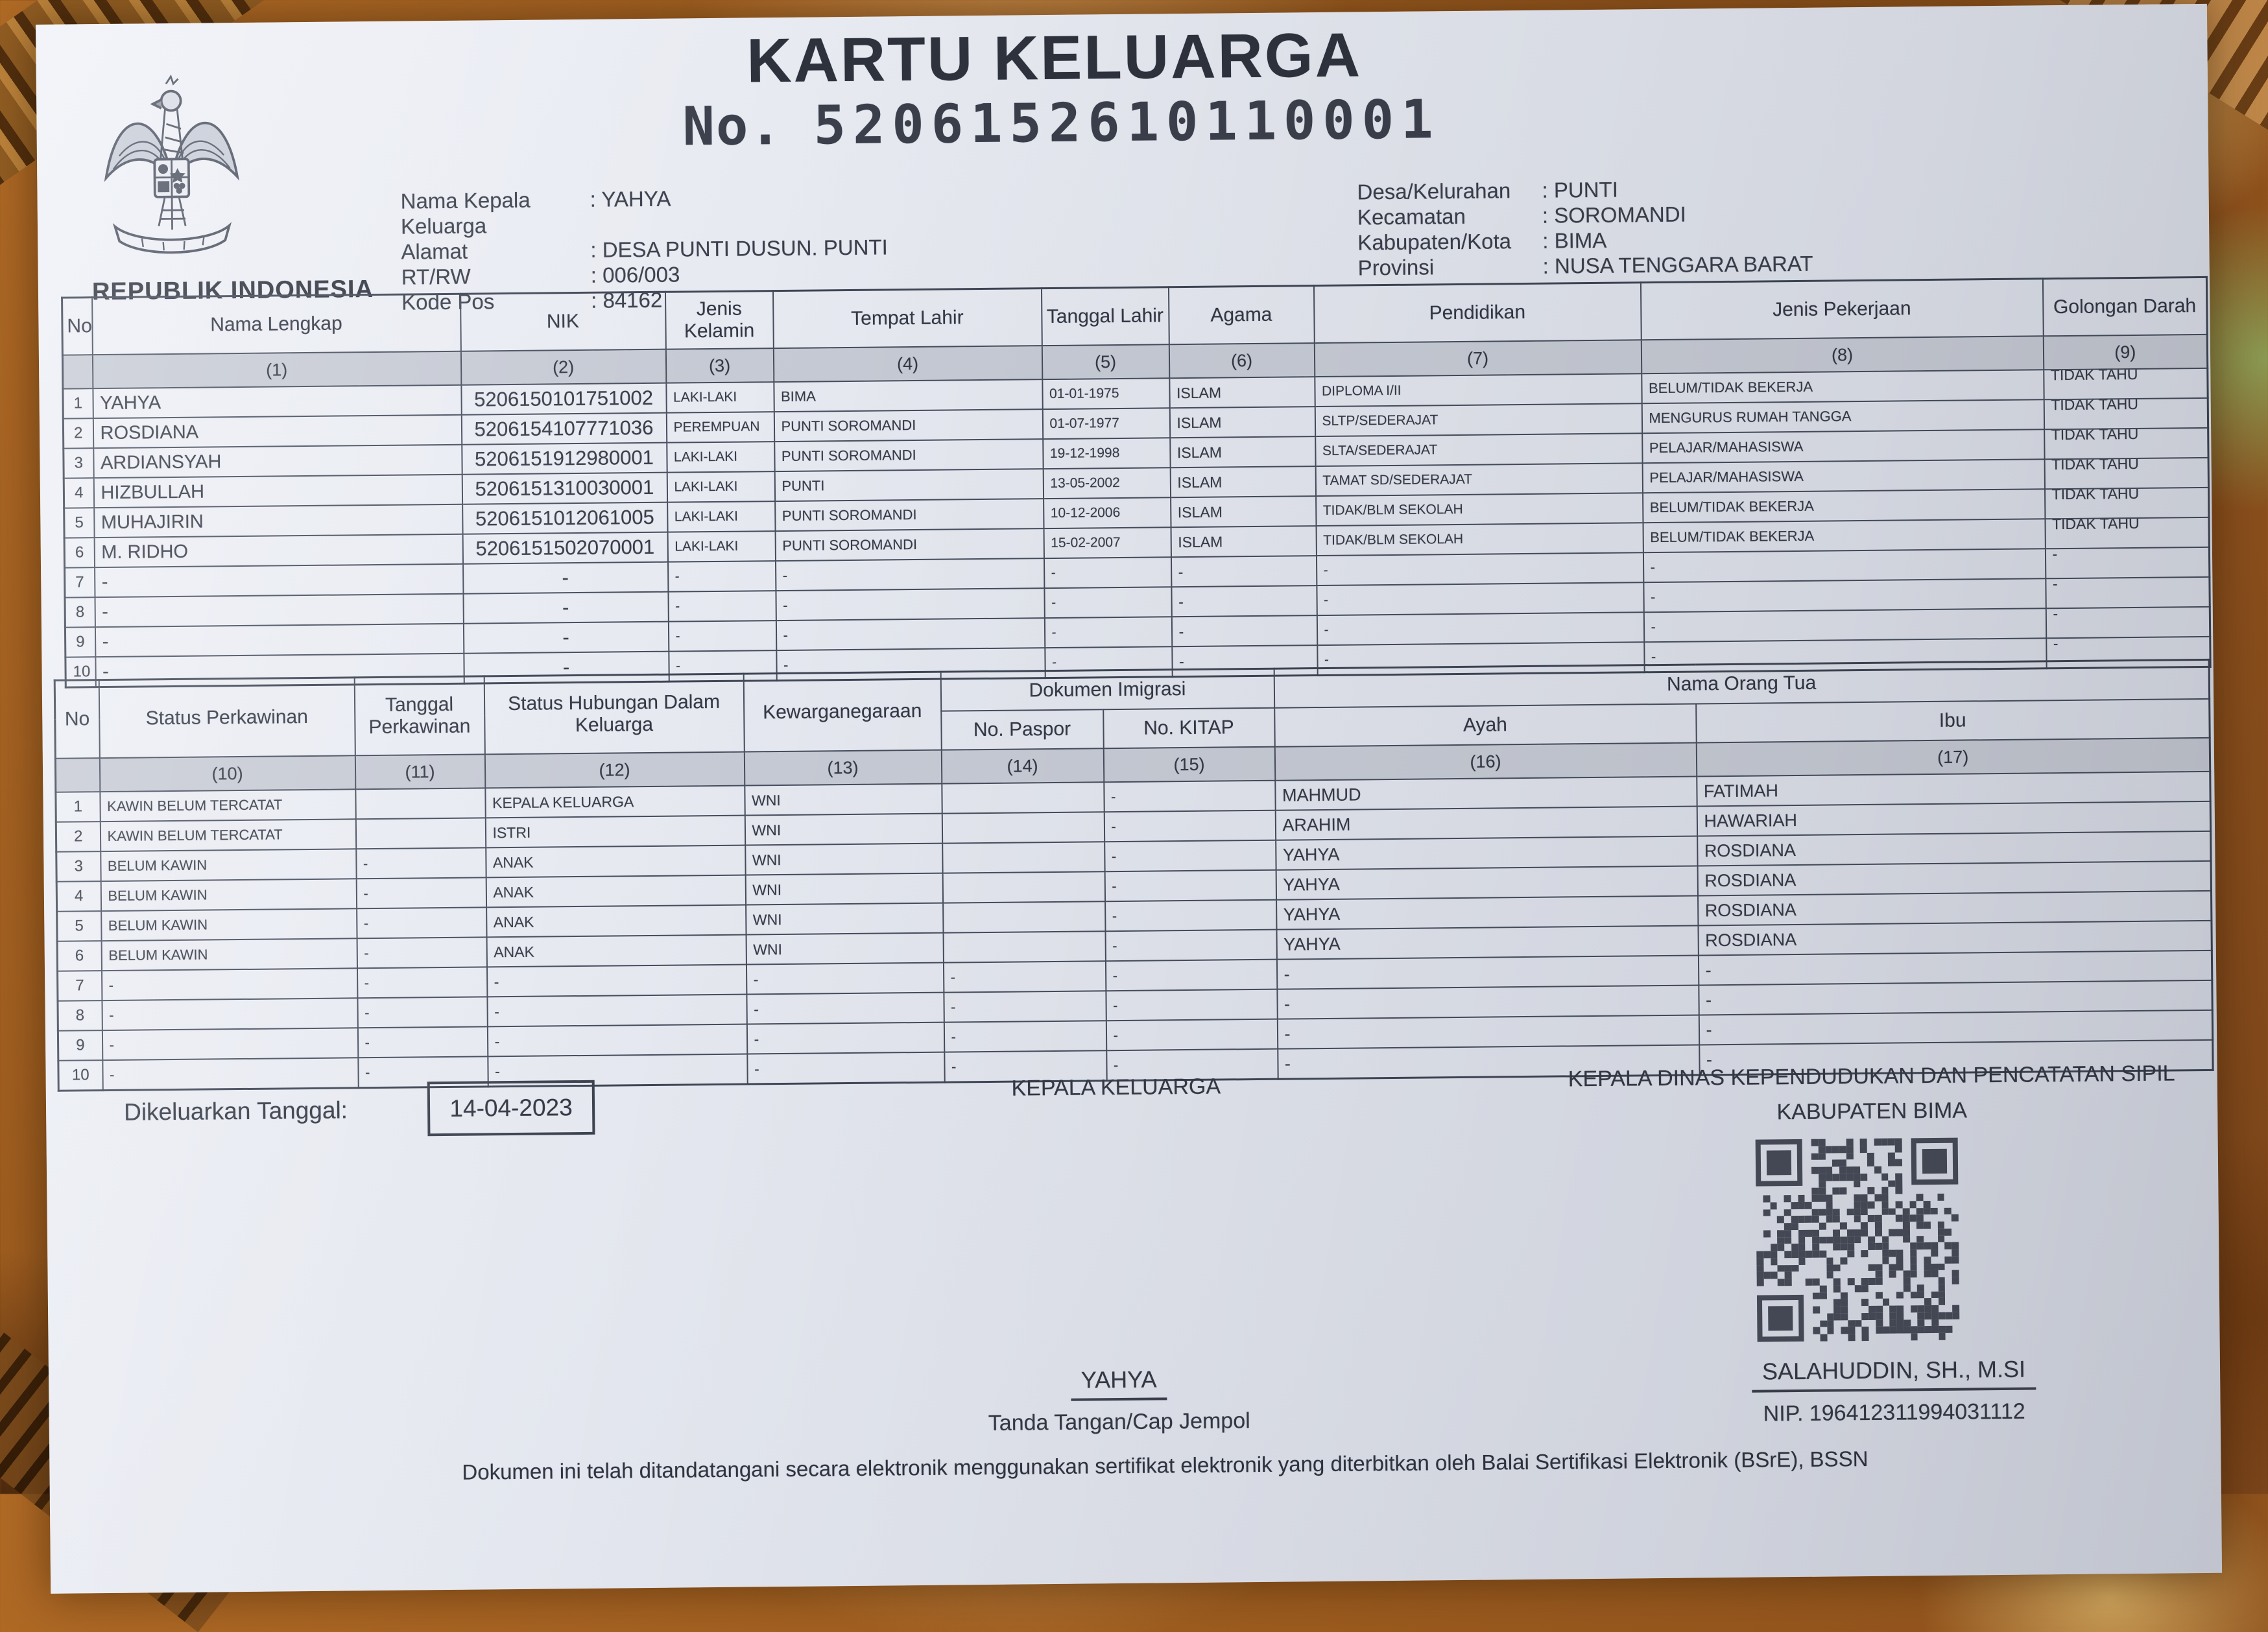 The height and width of the screenshot is (1632, 2268). What do you see at coordinates (229, 924) in the screenshot?
I see `table-cell: BELUM KAWIN` at bounding box center [229, 924].